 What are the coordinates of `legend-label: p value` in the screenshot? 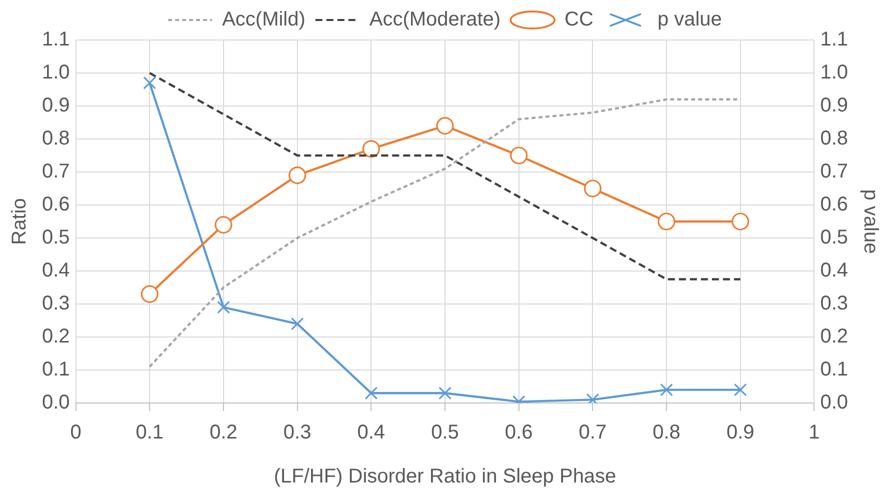 It's located at (689, 19).